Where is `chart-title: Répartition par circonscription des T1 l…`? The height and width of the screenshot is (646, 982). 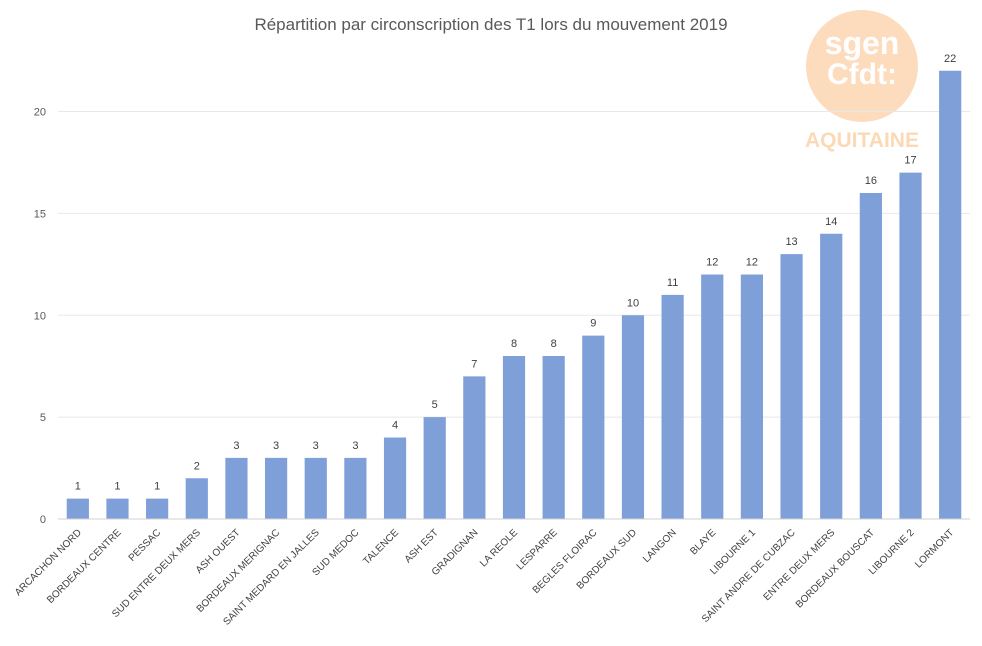 chart-title: Répartition par circonscription des T1 l… is located at coordinates (490, 24).